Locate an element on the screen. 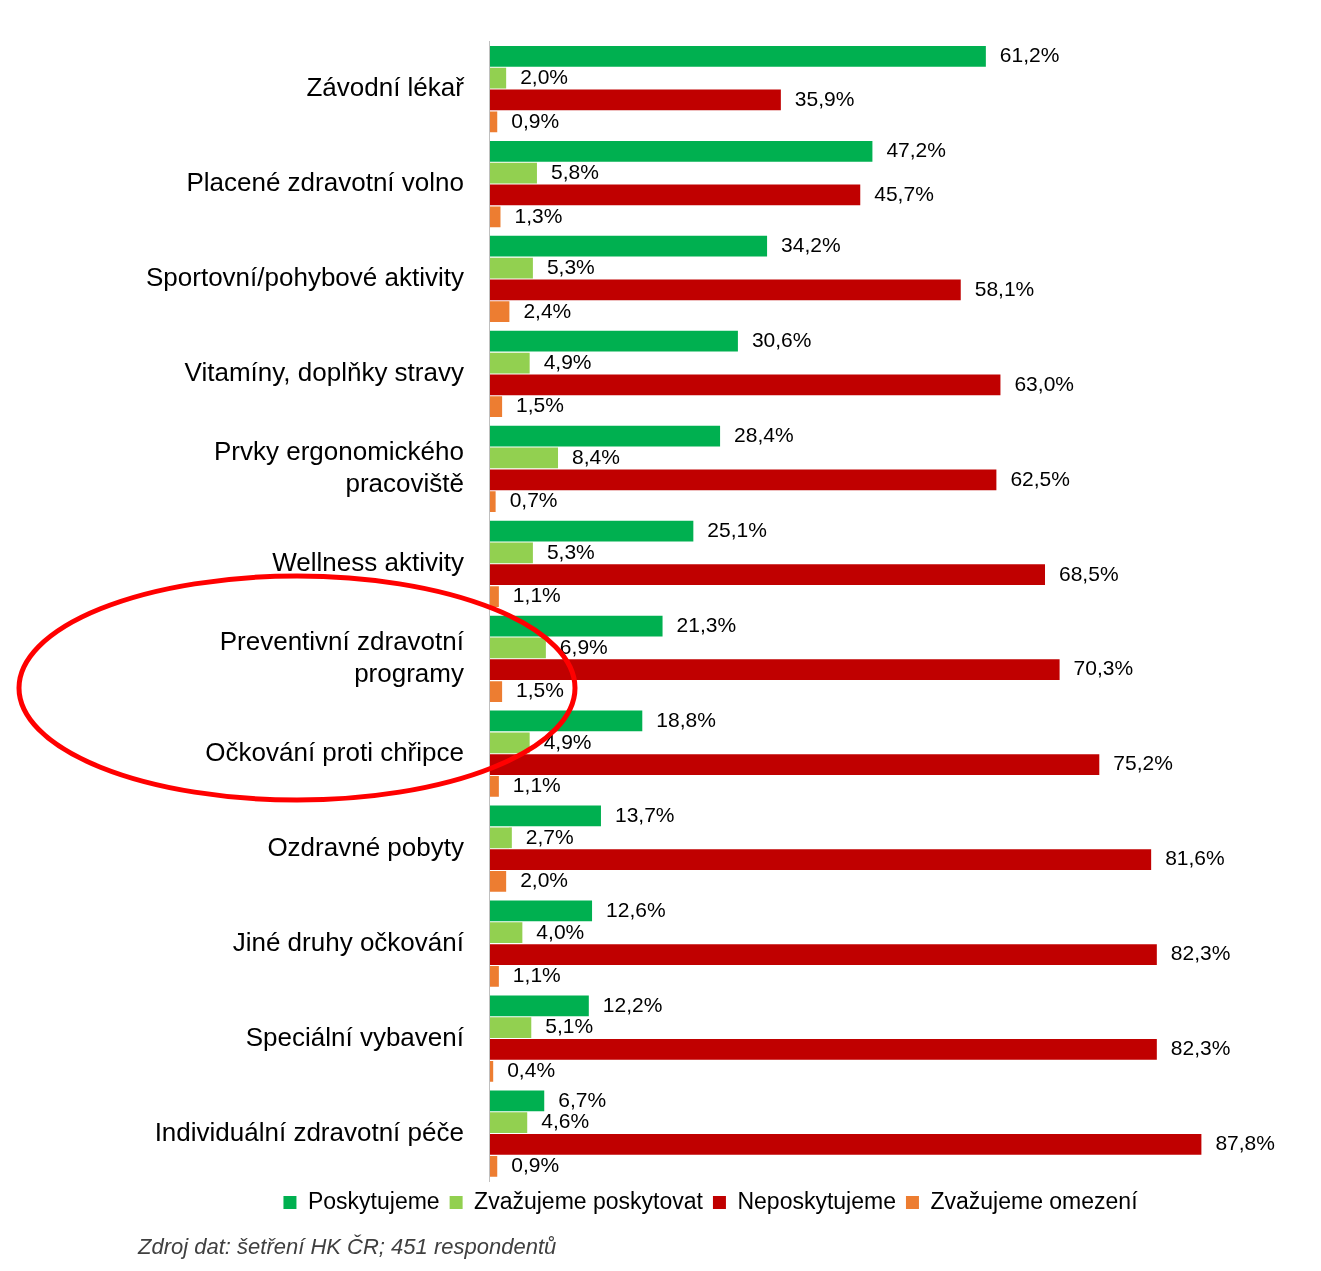 This screenshot has width=1321, height=1271. data-label: 8,4% is located at coordinates (596, 456).